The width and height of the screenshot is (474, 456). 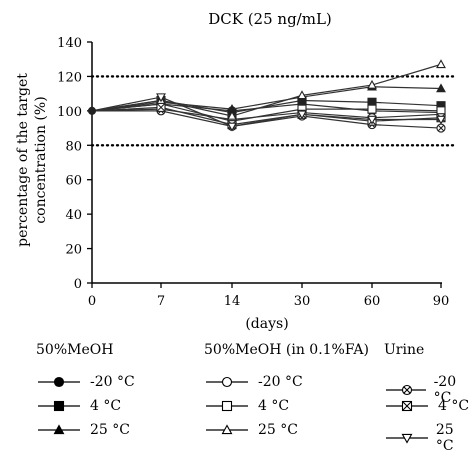 I want to click on y-axis-label-line-2: concentration (%), so click(x=41, y=159).